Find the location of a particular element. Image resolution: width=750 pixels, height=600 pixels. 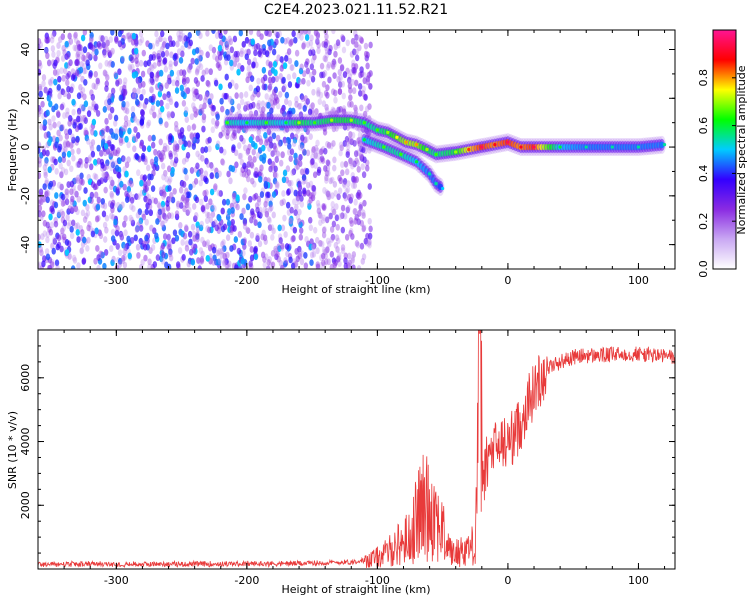

lower-branch-point is located at coordinates (416, 162).